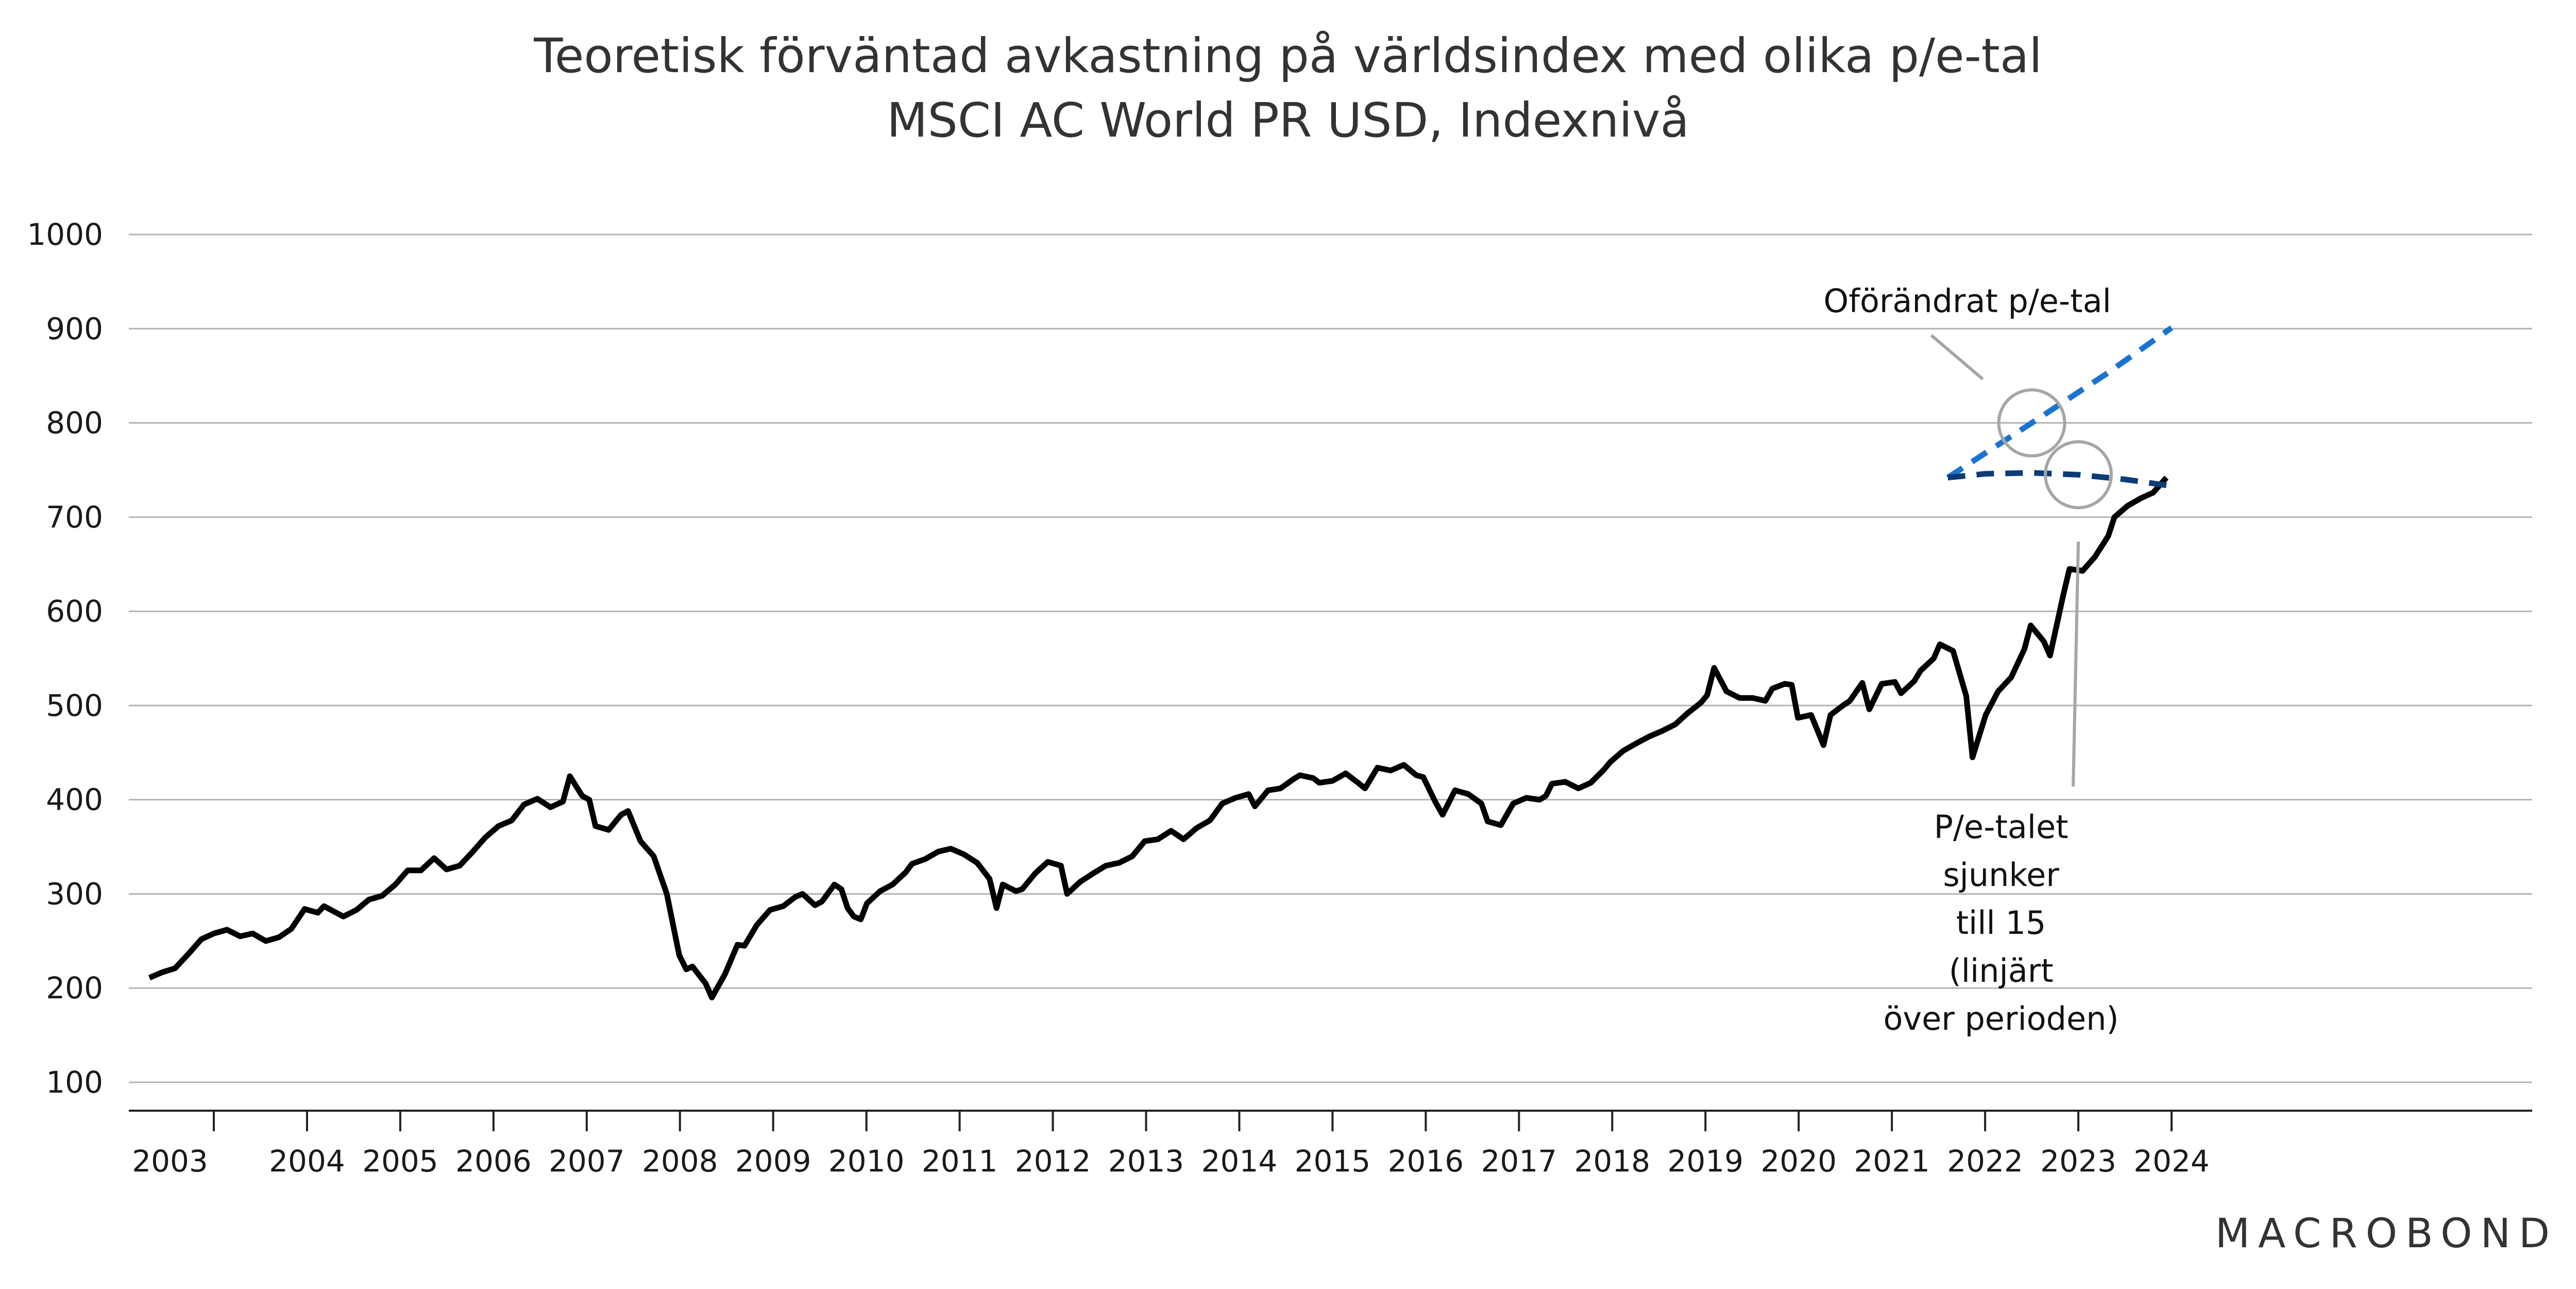 This screenshot has width=2576, height=1289. What do you see at coordinates (1612, 1161) in the screenshot?
I see `x-tick-label: 2018` at bounding box center [1612, 1161].